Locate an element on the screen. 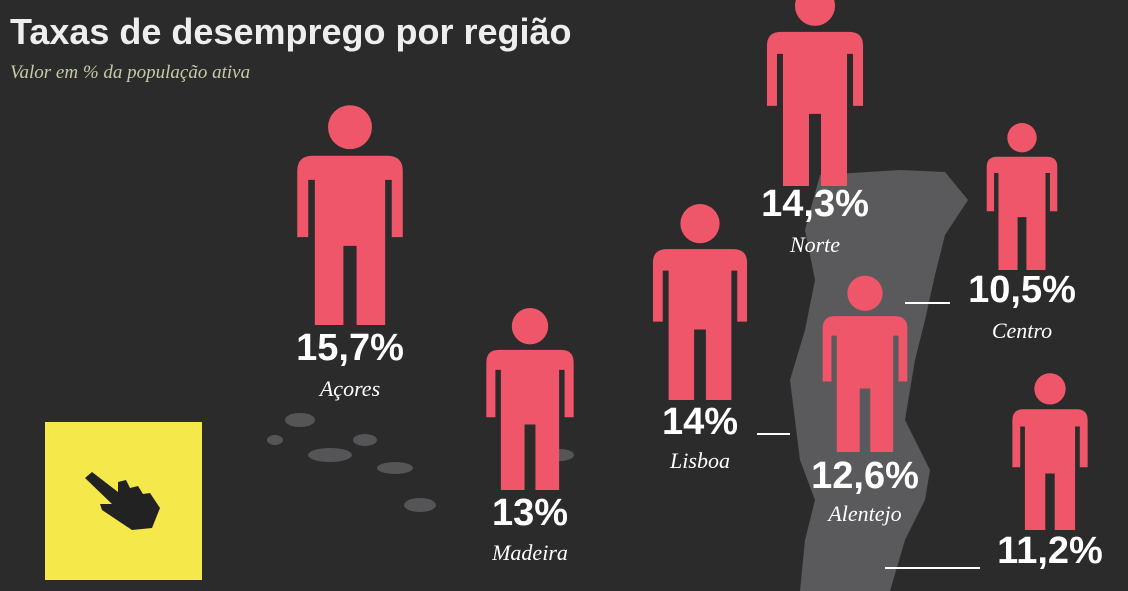 This screenshot has height=591, width=1128. map-islands is located at coordinates (420, 462).